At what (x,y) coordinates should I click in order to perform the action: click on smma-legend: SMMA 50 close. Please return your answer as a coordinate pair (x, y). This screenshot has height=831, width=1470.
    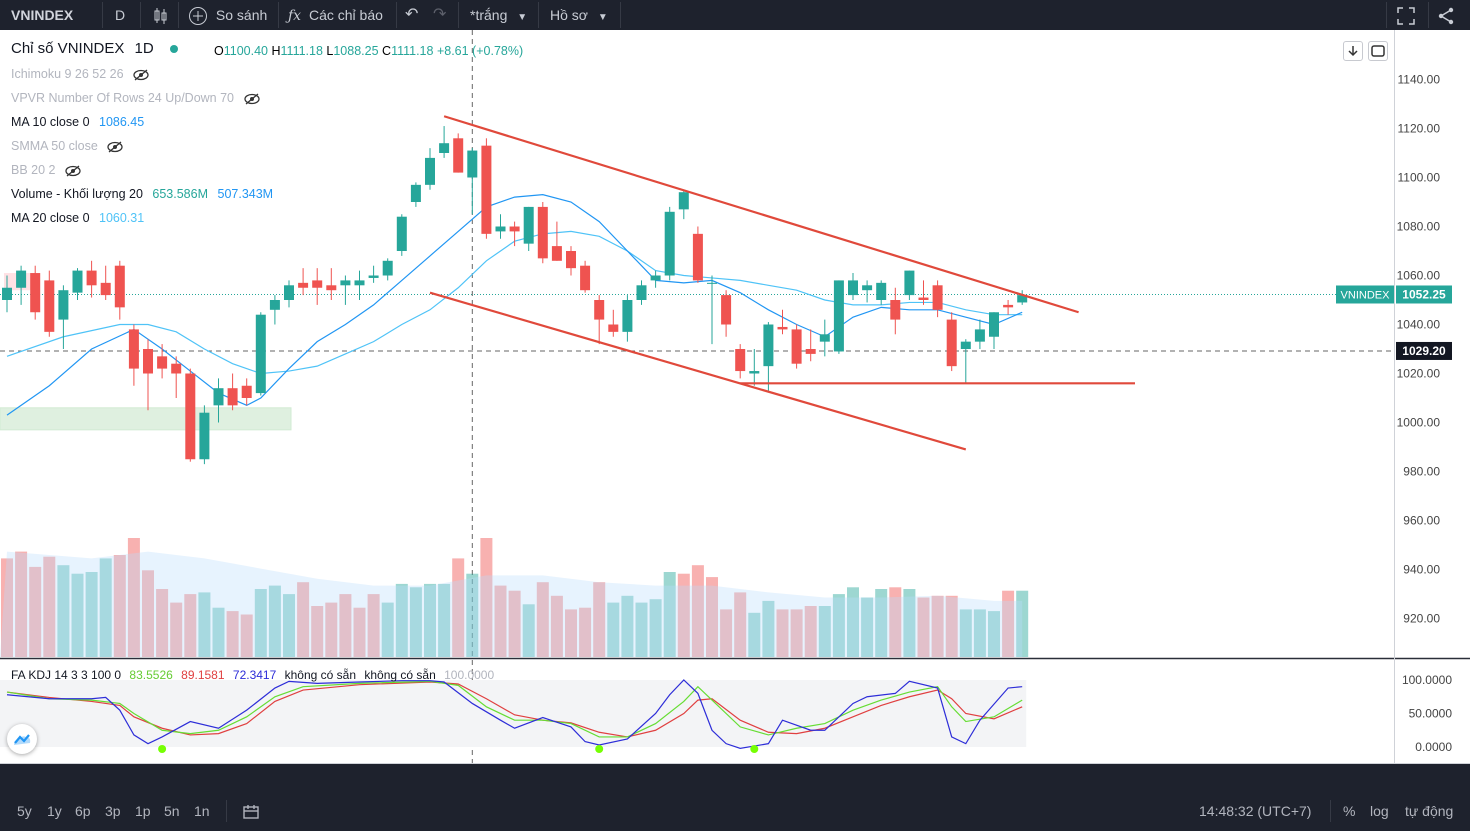
    Looking at the image, I should click on (67, 146).